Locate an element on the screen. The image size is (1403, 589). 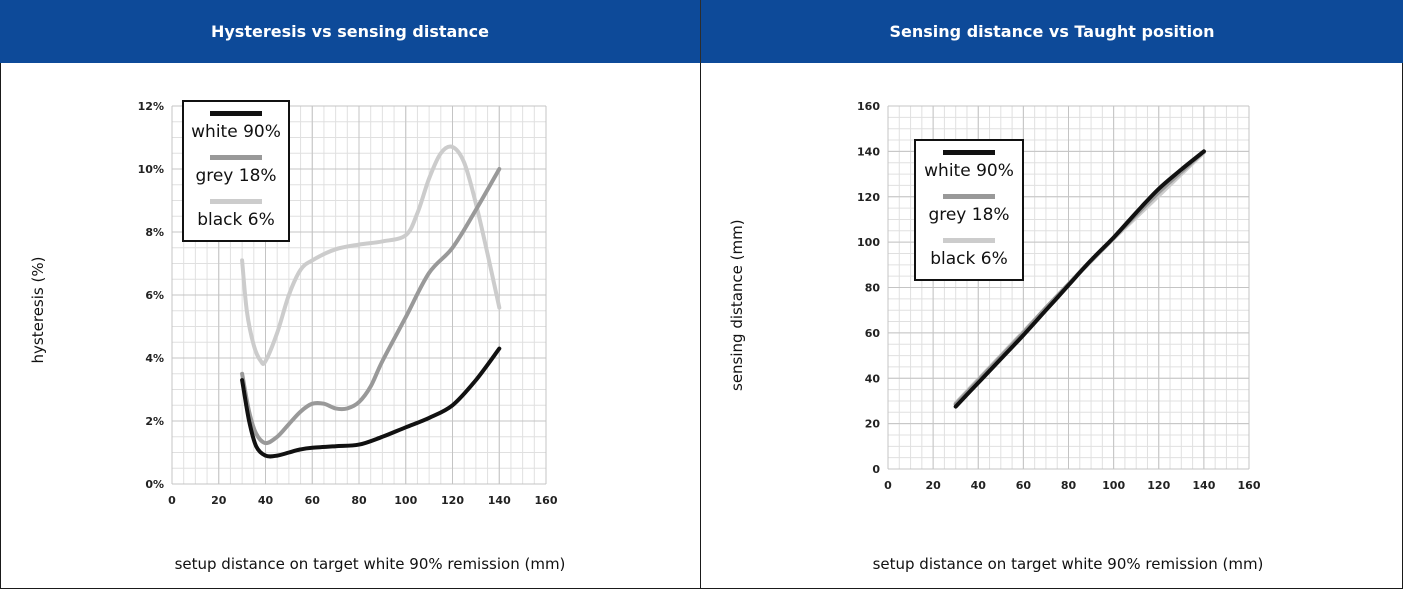
chart-2-y-tick: 60 is located at coordinates (873, 333).